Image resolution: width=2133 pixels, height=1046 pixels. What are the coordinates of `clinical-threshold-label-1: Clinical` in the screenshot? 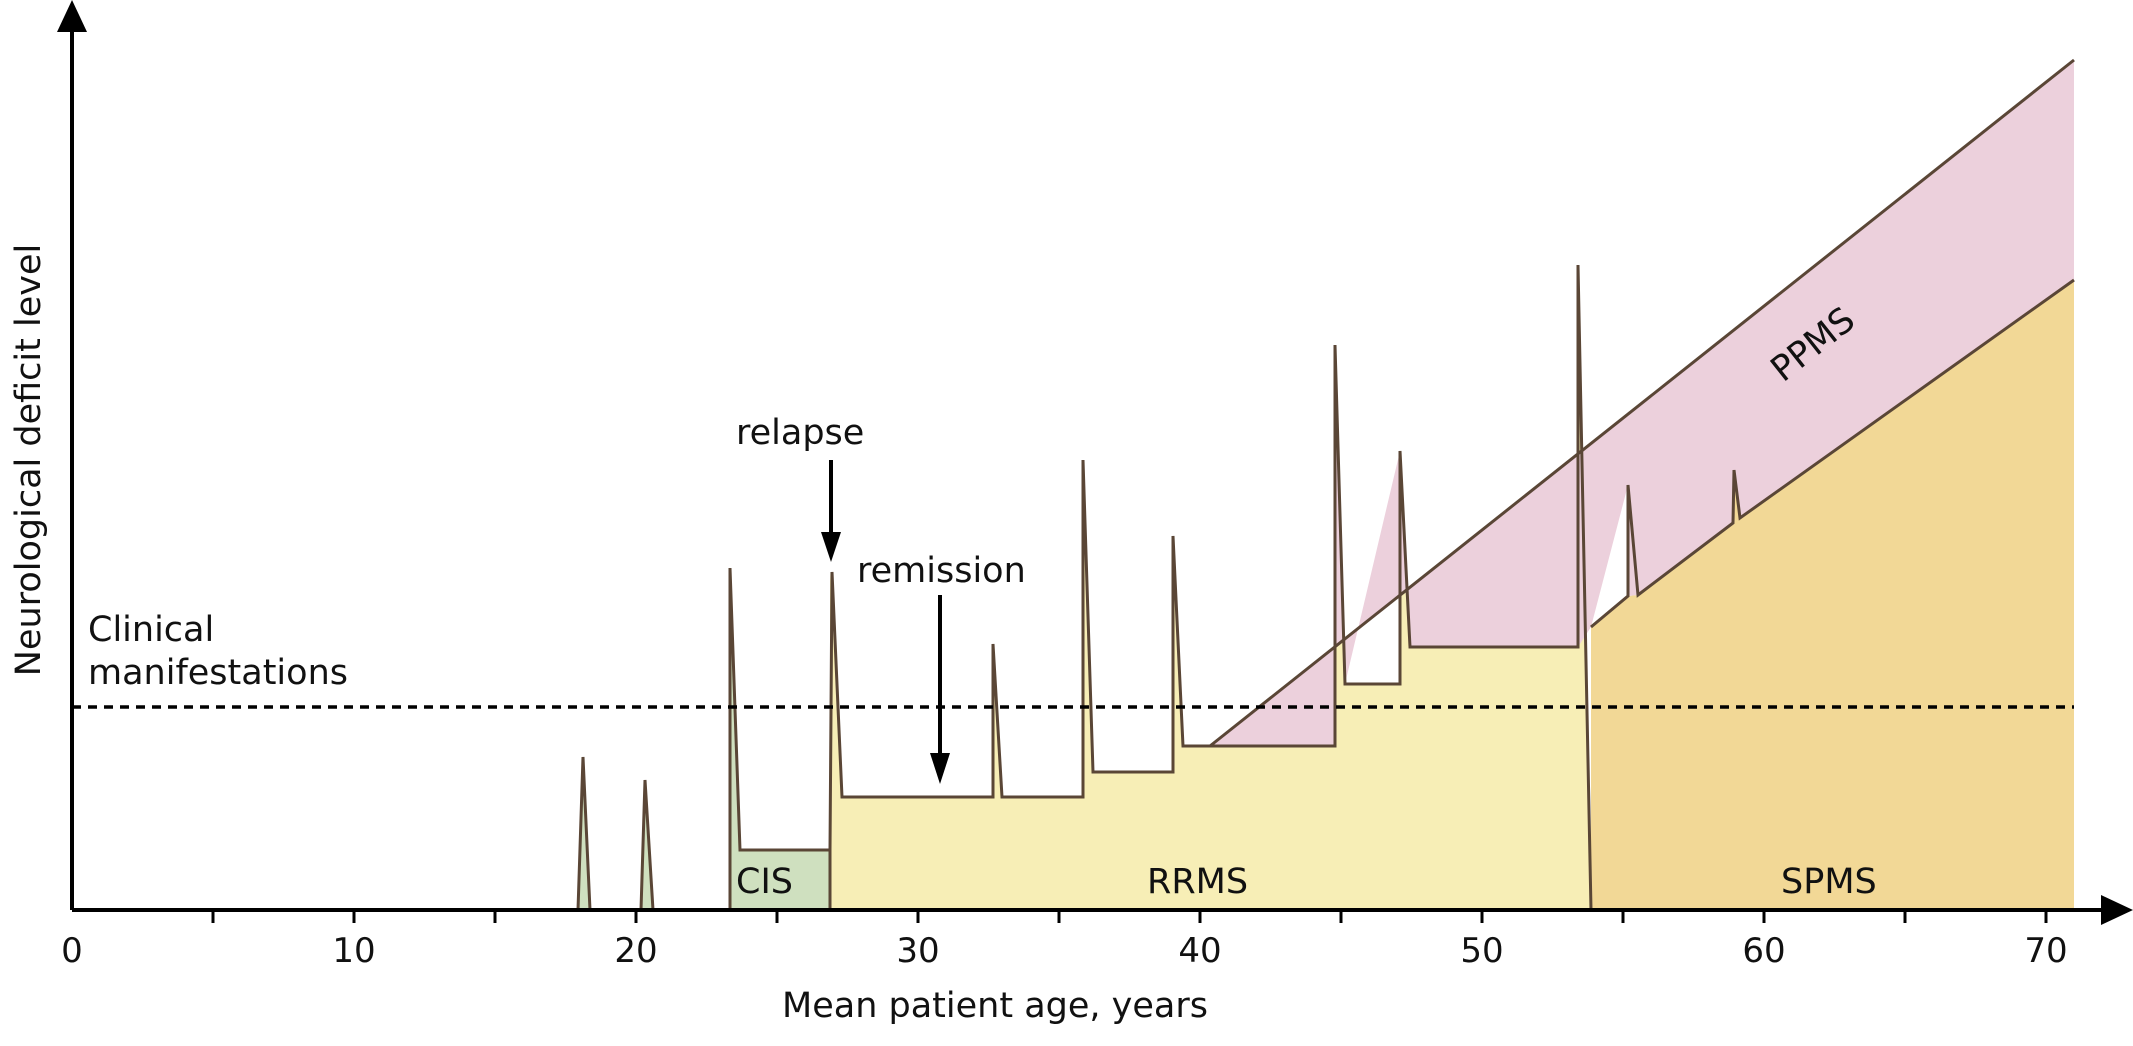 It's located at (151, 630).